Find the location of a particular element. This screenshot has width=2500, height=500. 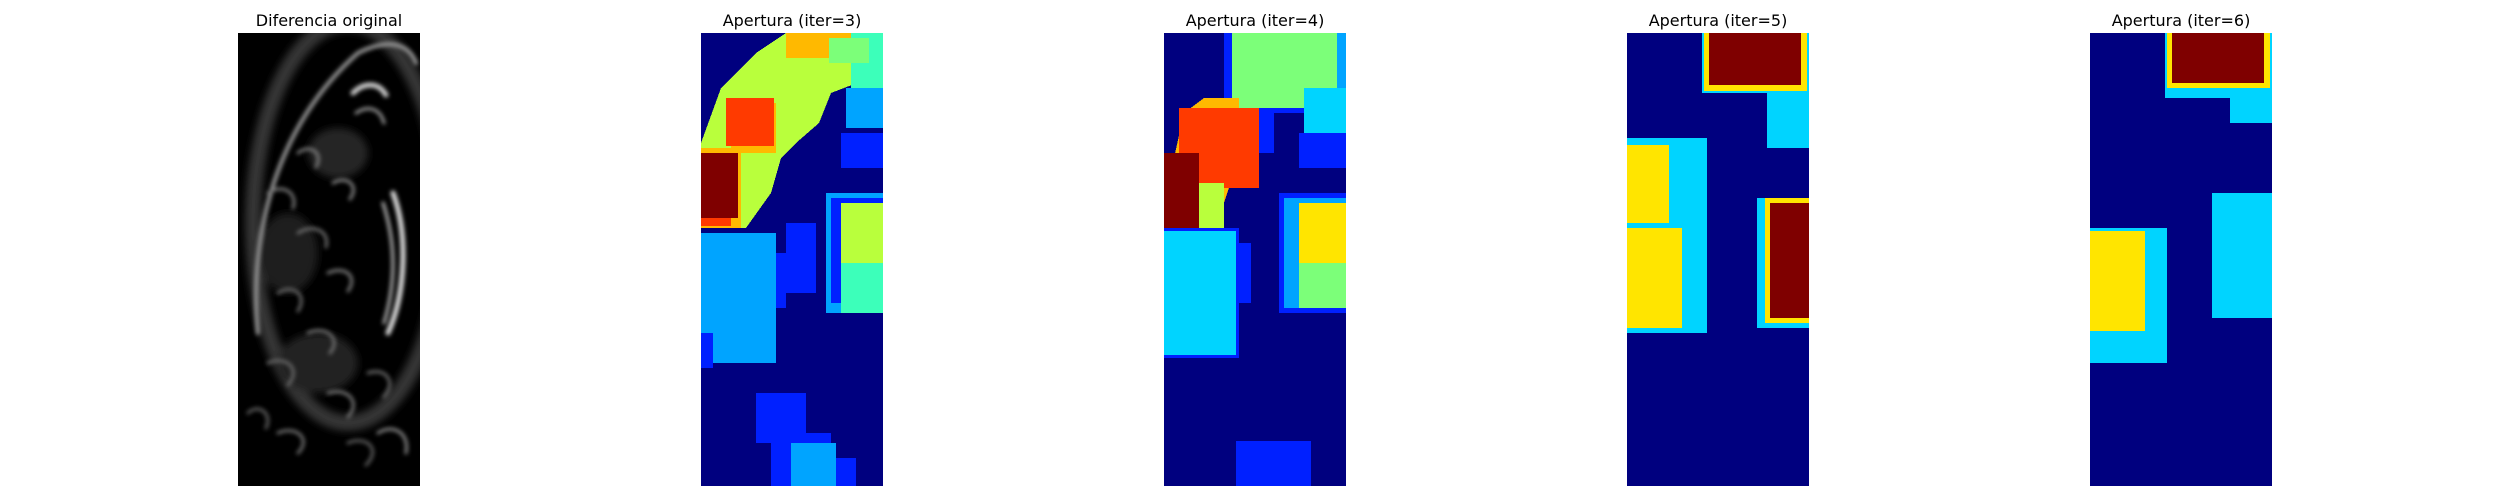

panel-title: Apertura (iter=5) is located at coordinates (1718, 20).